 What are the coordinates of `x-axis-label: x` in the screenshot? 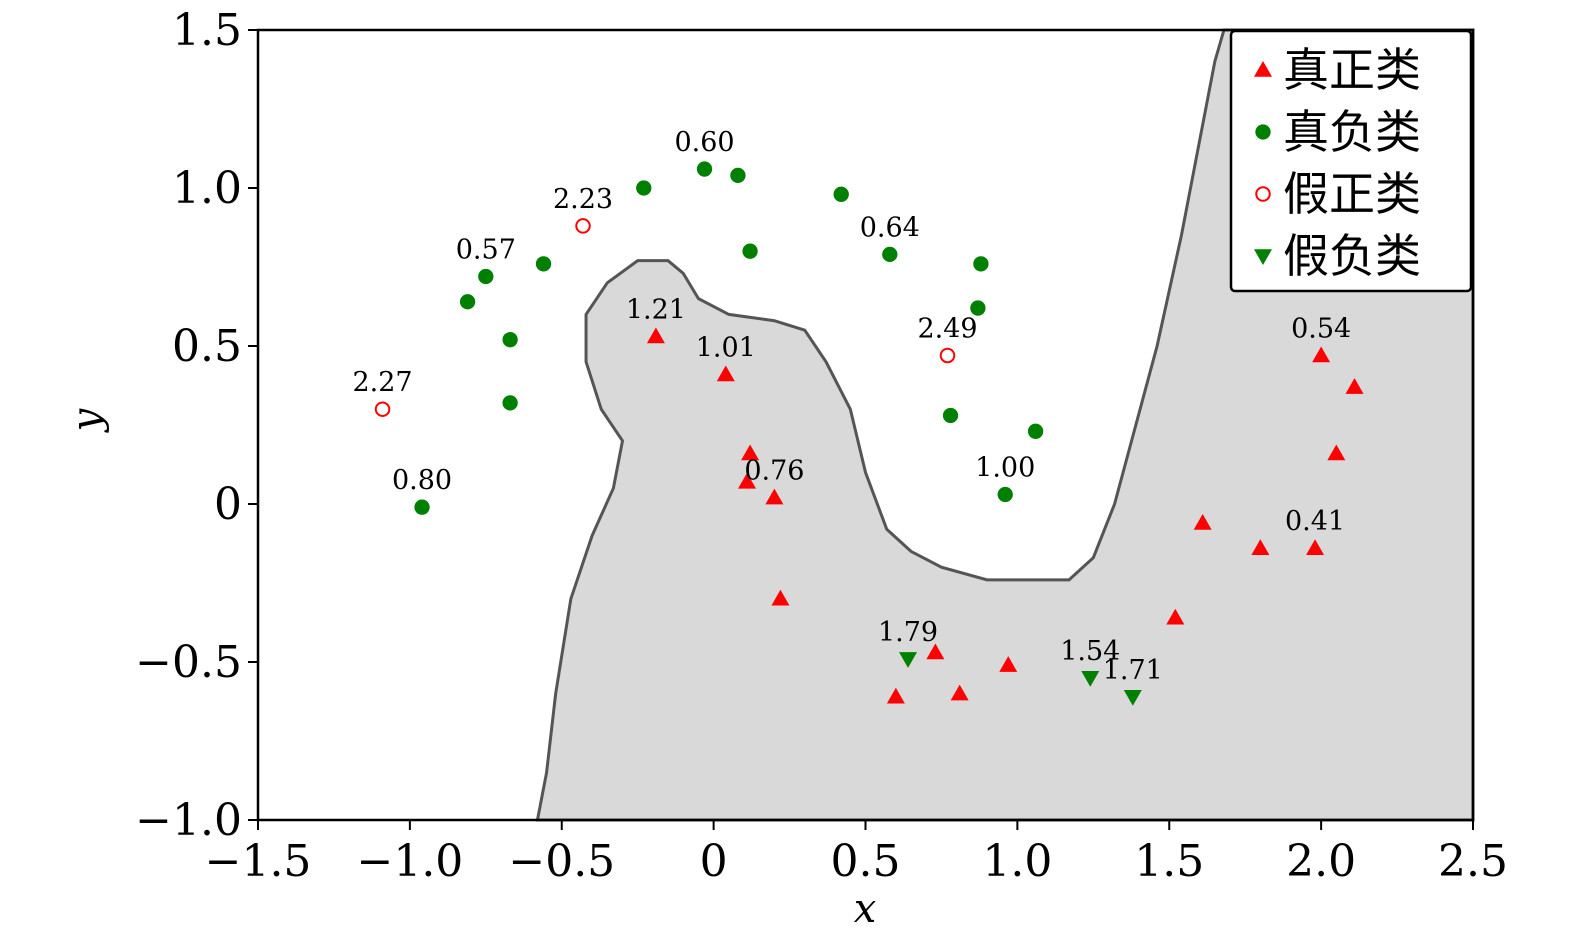 It's located at (865, 909).